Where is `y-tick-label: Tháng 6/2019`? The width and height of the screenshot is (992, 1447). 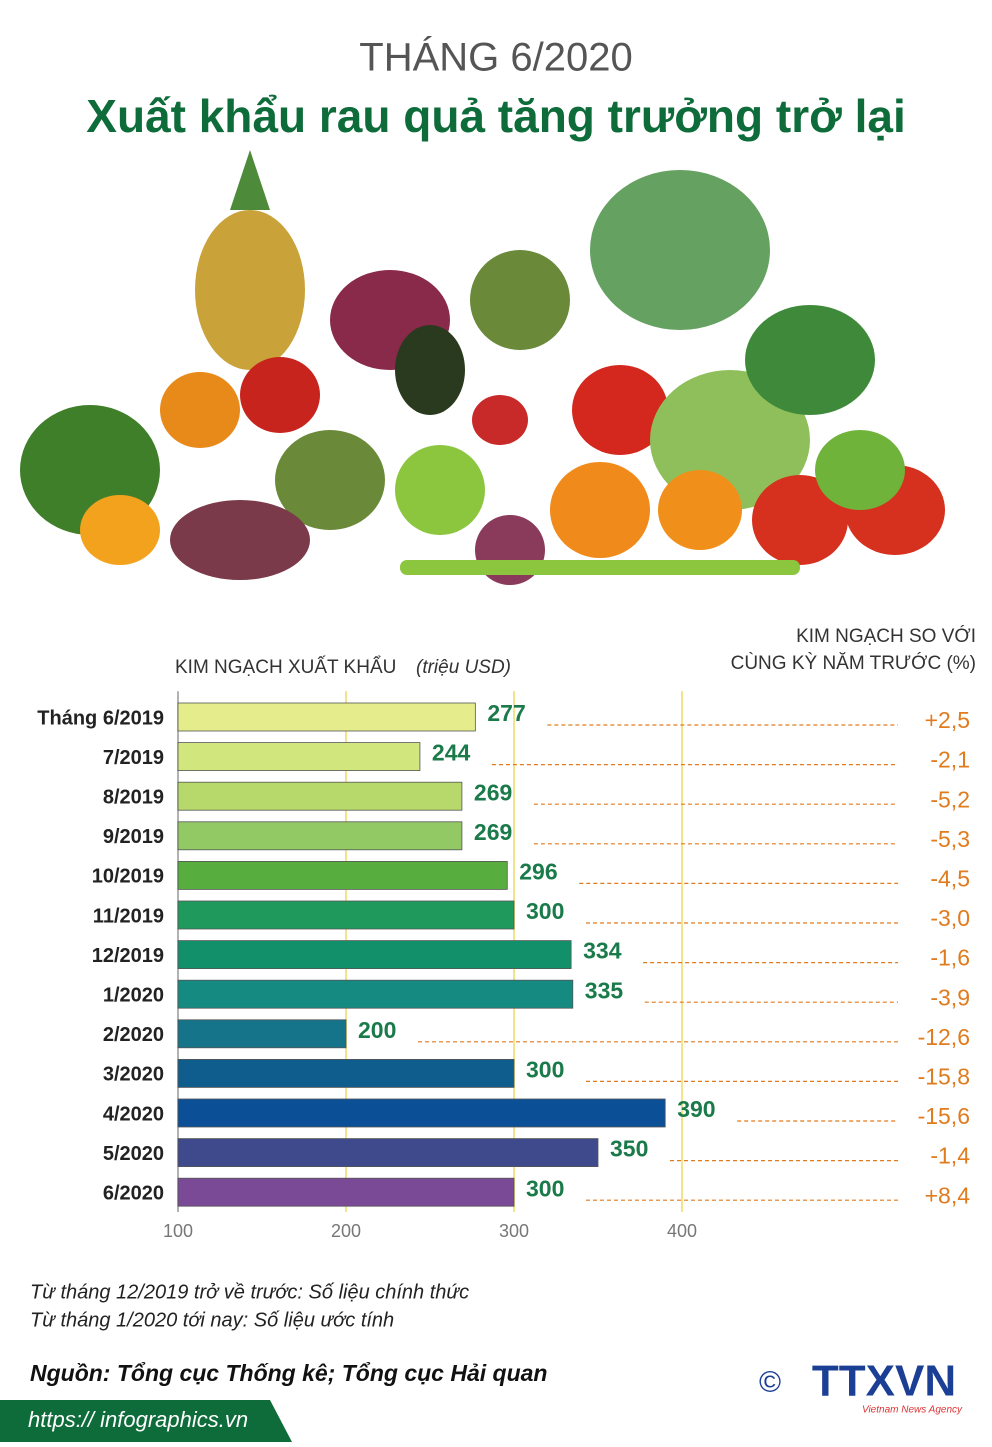 y-tick-label: Tháng 6/2019 is located at coordinates (100, 718).